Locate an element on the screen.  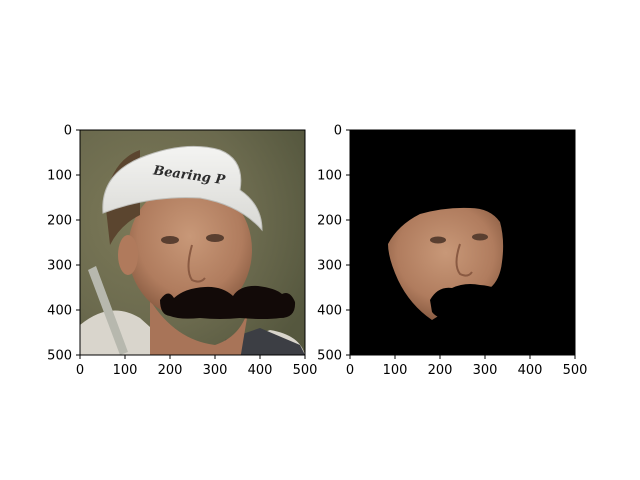
right-xtick-label: 100 is located at coordinates (395, 370).